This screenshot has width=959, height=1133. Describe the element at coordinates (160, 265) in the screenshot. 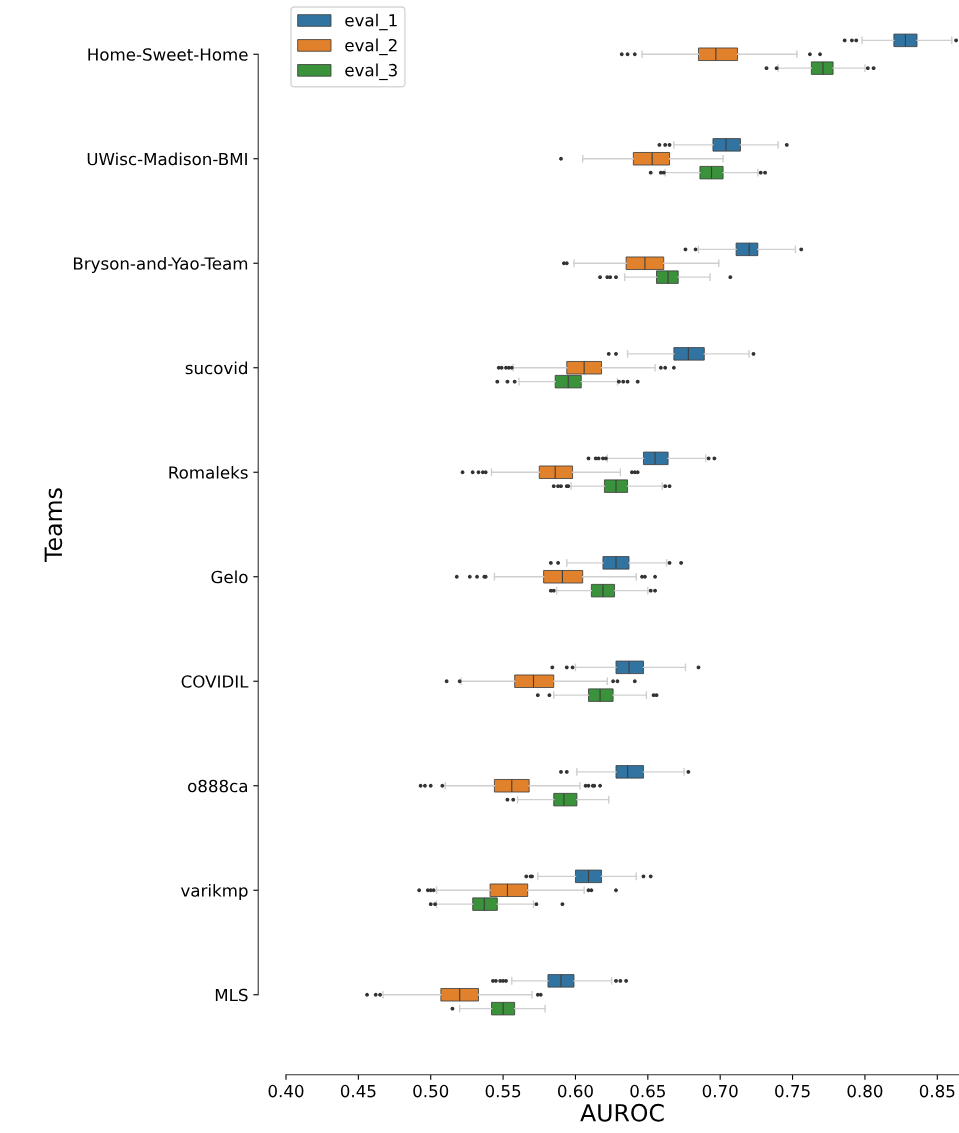

I see `y-tick-label: Bryson-and-Yao-Team` at that location.